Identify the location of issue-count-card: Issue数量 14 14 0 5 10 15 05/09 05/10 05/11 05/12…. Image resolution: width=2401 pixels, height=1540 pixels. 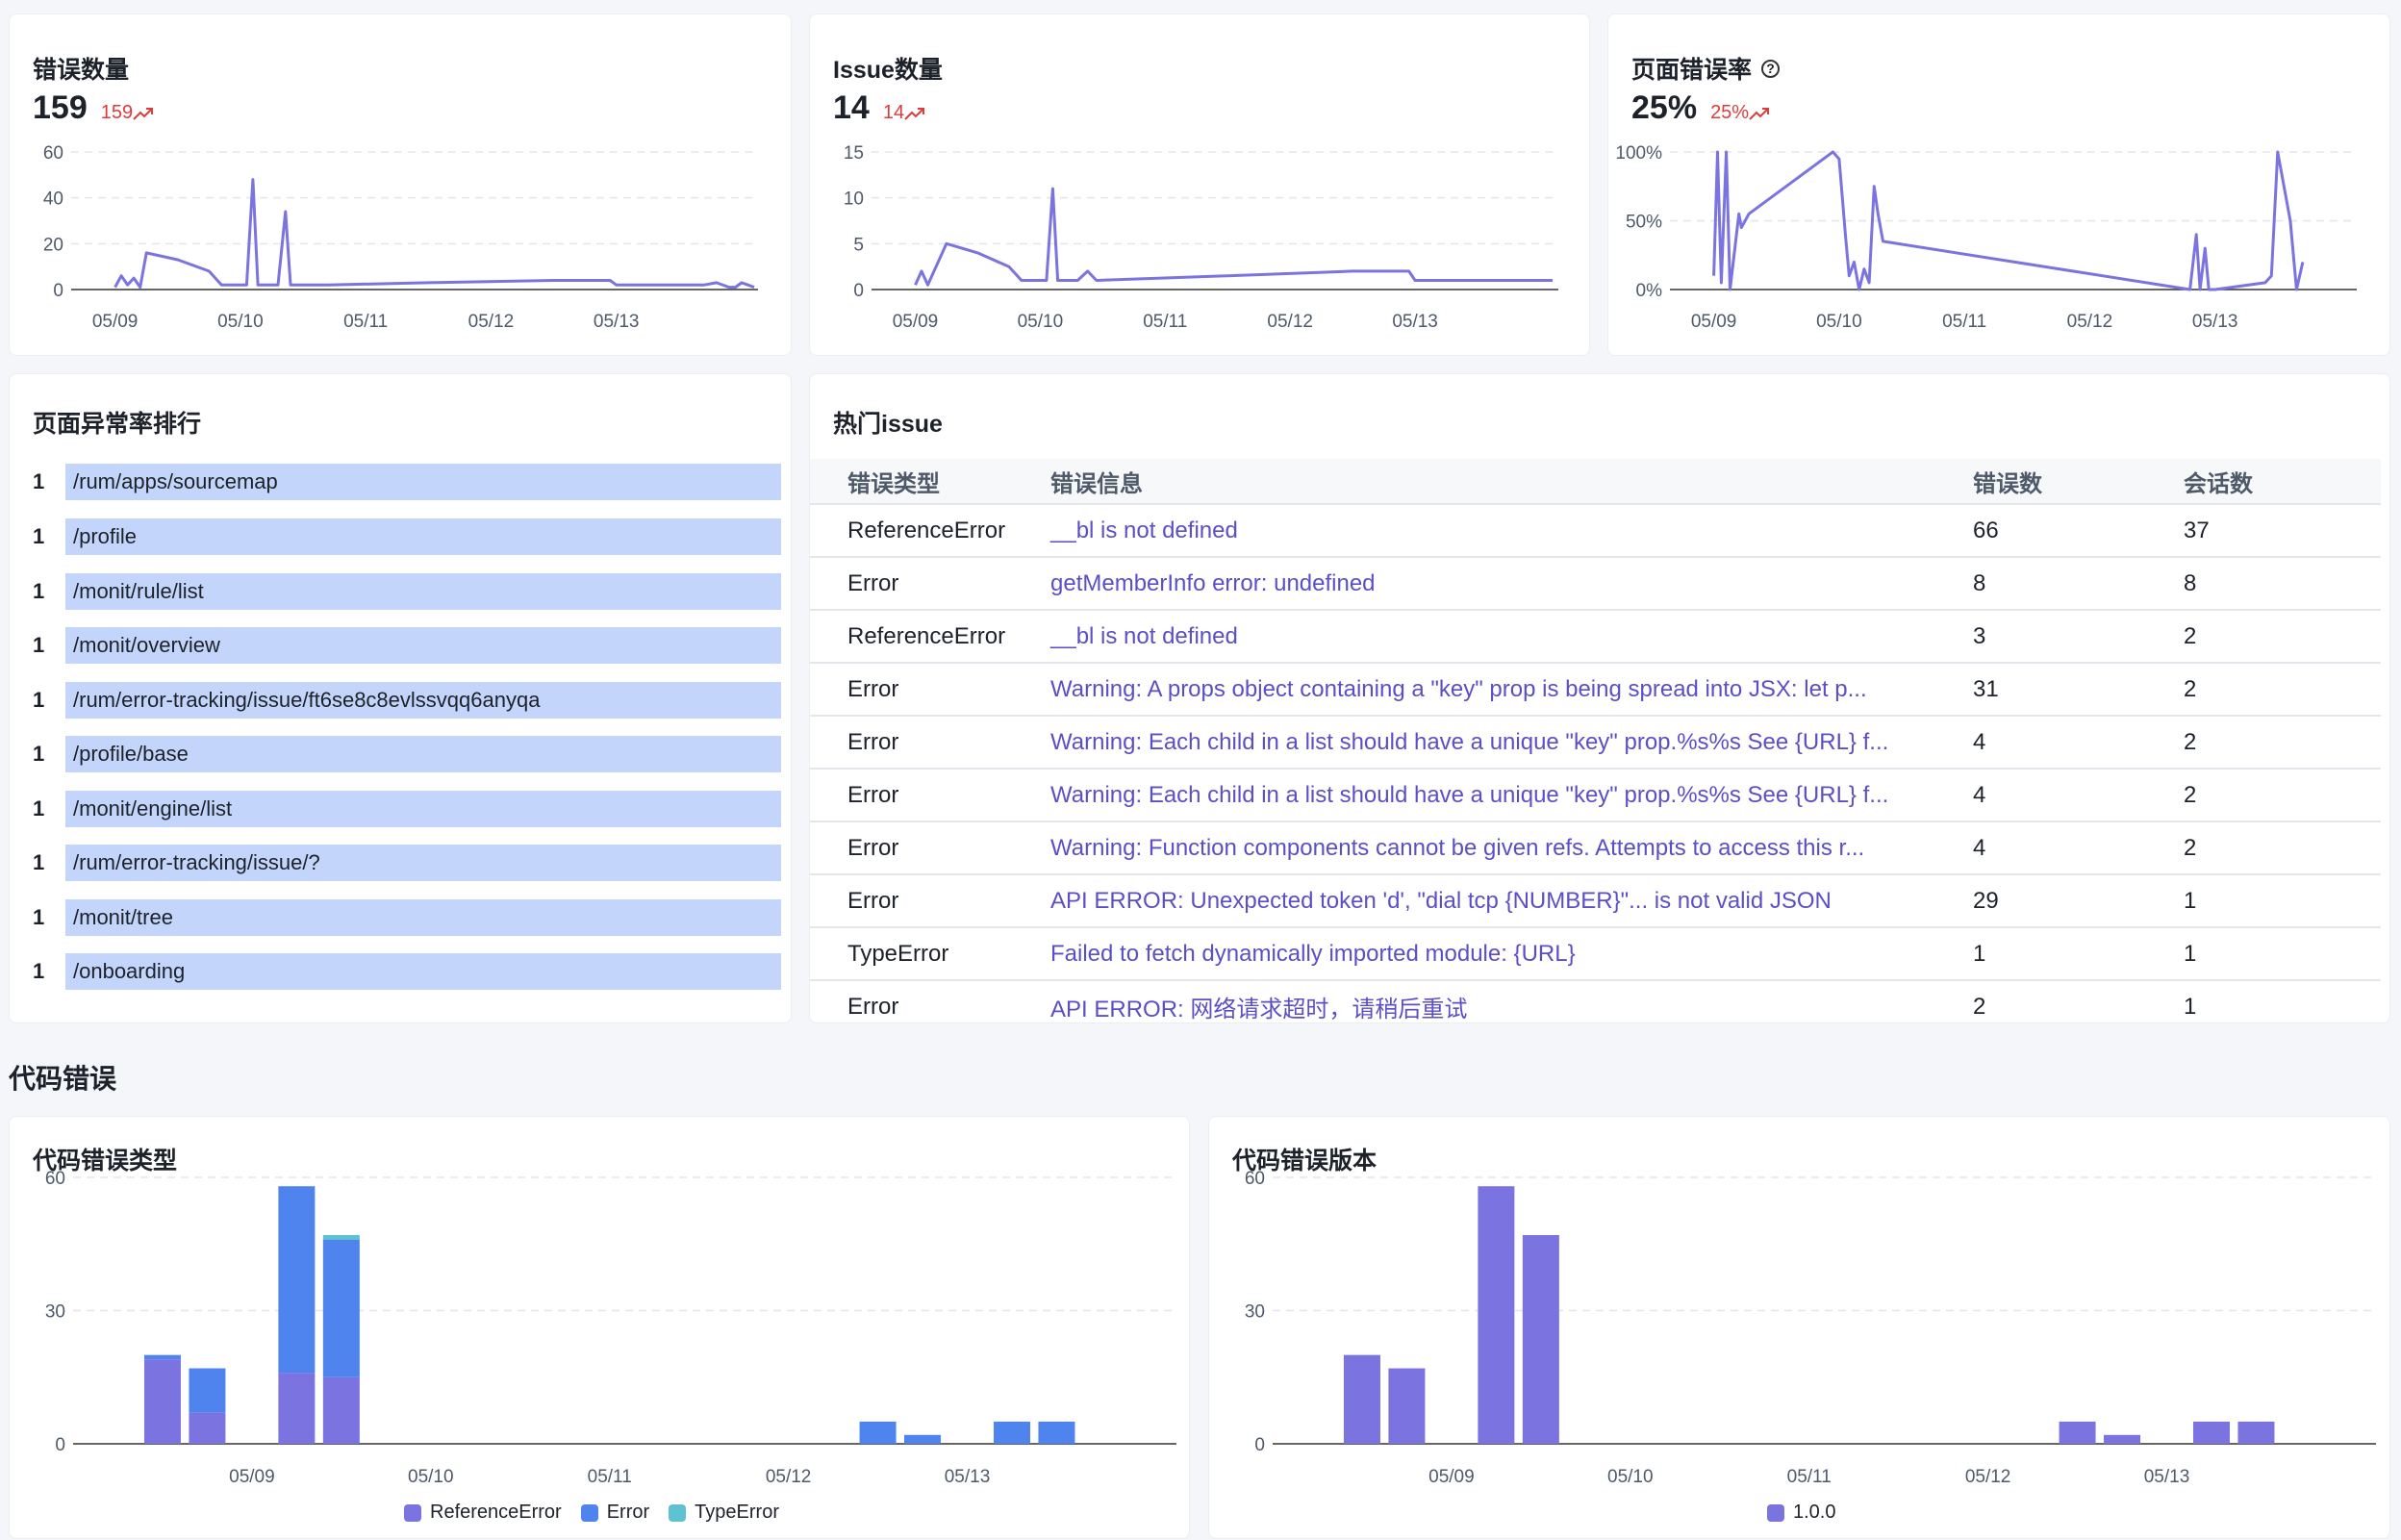
(1199, 184).